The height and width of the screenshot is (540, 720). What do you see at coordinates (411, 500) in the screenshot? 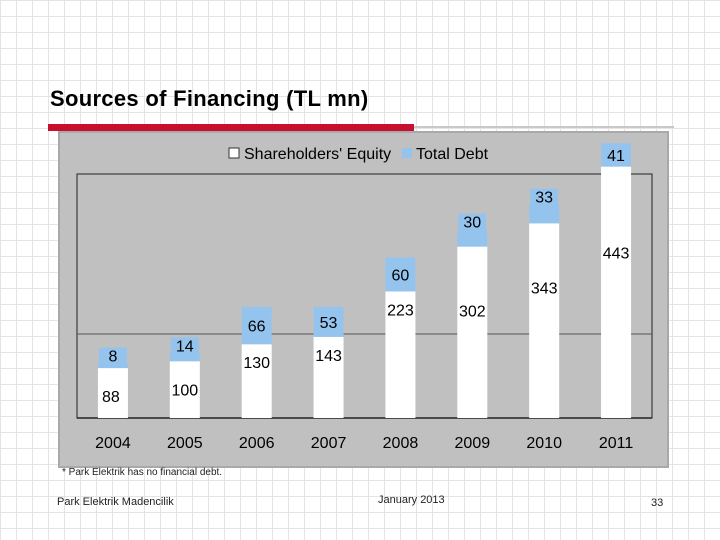
I see `footer-date: January 2013` at bounding box center [411, 500].